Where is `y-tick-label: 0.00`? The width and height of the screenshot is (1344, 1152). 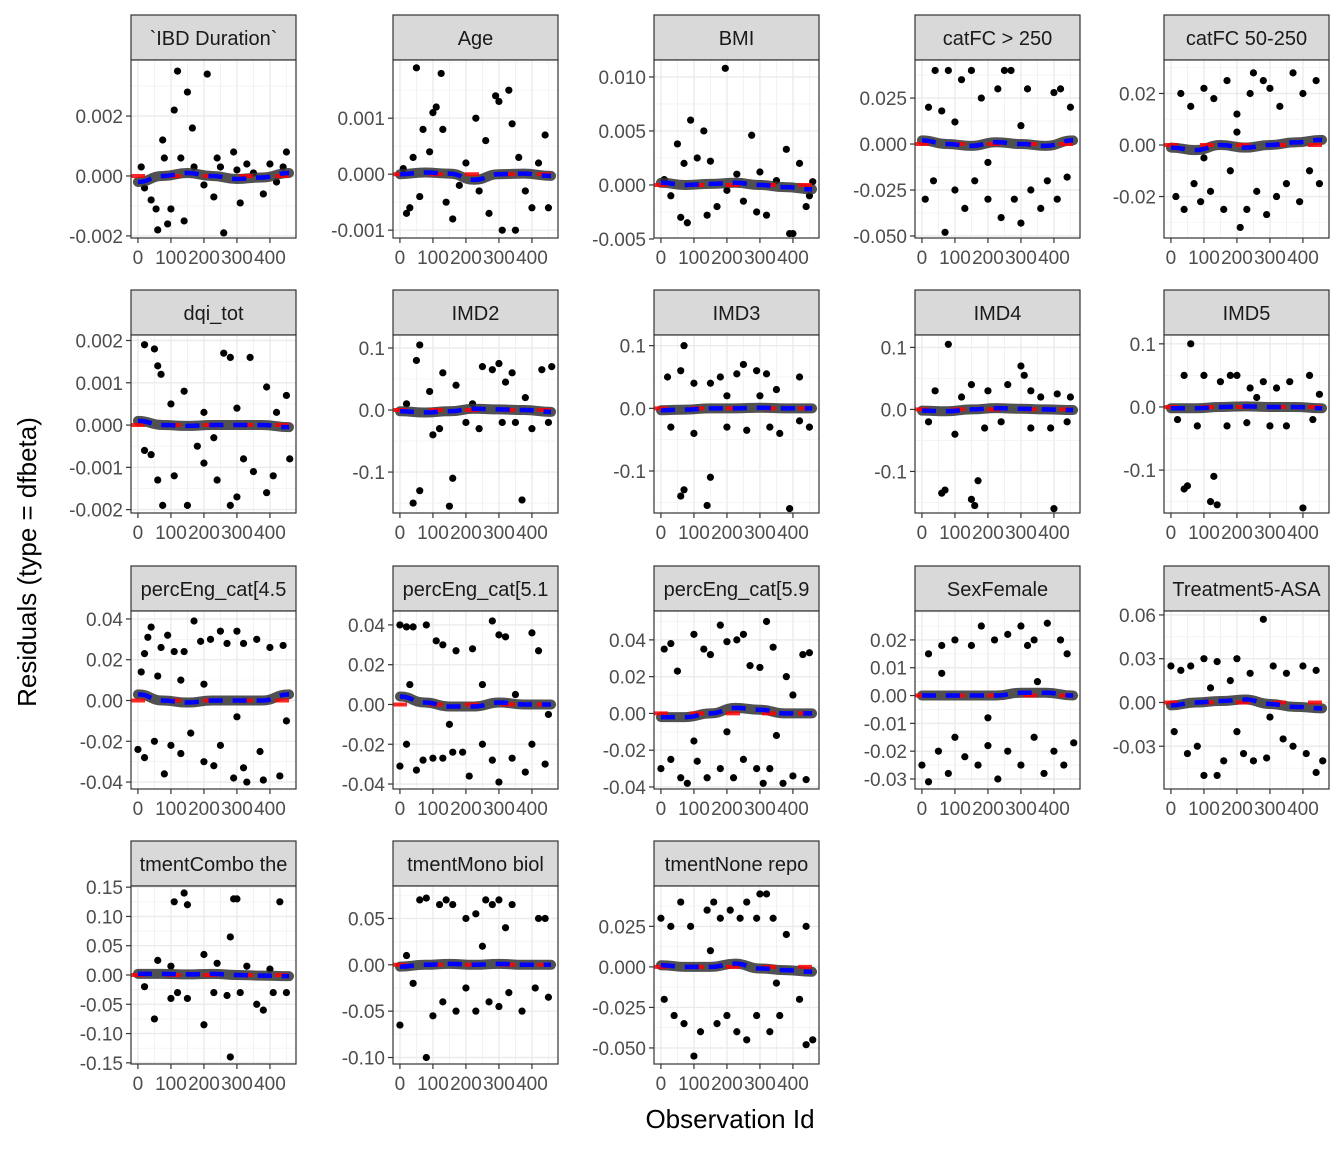
y-tick-label: 0.00 is located at coordinates (627, 714).